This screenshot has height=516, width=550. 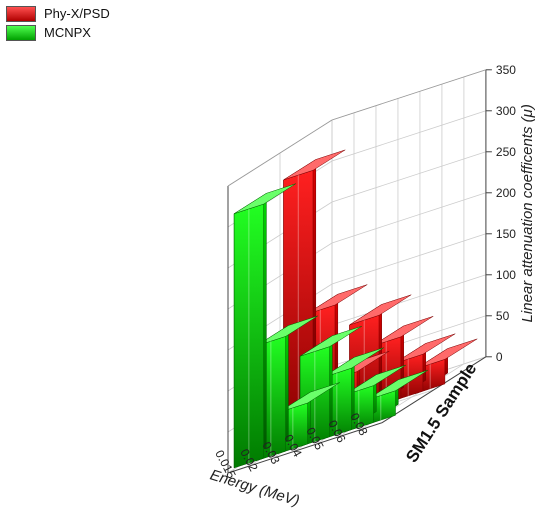 What do you see at coordinates (254, 487) in the screenshot?
I see `x-axis-title: Energy (MeV)` at bounding box center [254, 487].